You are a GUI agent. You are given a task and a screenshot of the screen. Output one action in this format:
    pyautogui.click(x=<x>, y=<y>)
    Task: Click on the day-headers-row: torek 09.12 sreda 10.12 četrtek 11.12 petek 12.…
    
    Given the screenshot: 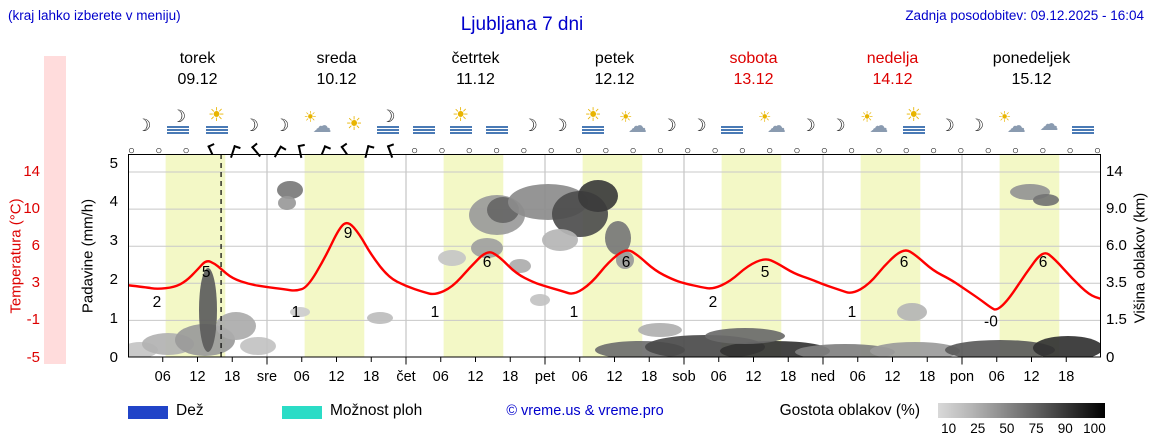 What is the action you would take?
    pyautogui.click(x=576, y=72)
    